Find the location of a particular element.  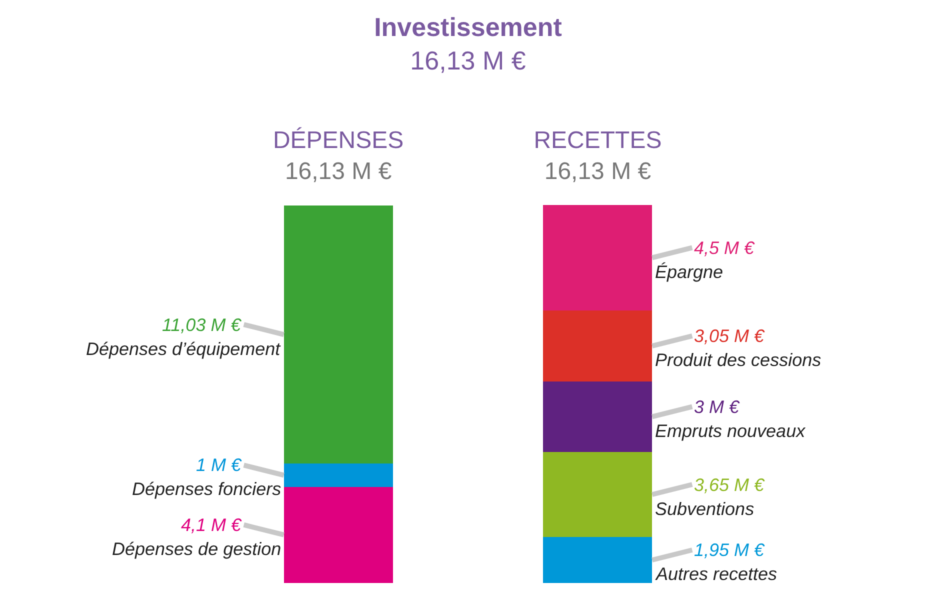

series-label: Dépenses fonciers is located at coordinates (207, 489).